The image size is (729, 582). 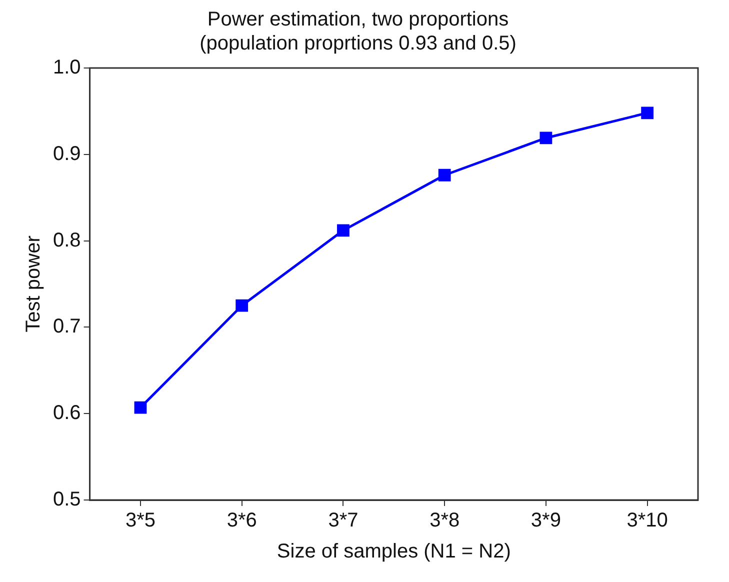 What do you see at coordinates (545, 521) in the screenshot?
I see `x-tick-label: 3*9` at bounding box center [545, 521].